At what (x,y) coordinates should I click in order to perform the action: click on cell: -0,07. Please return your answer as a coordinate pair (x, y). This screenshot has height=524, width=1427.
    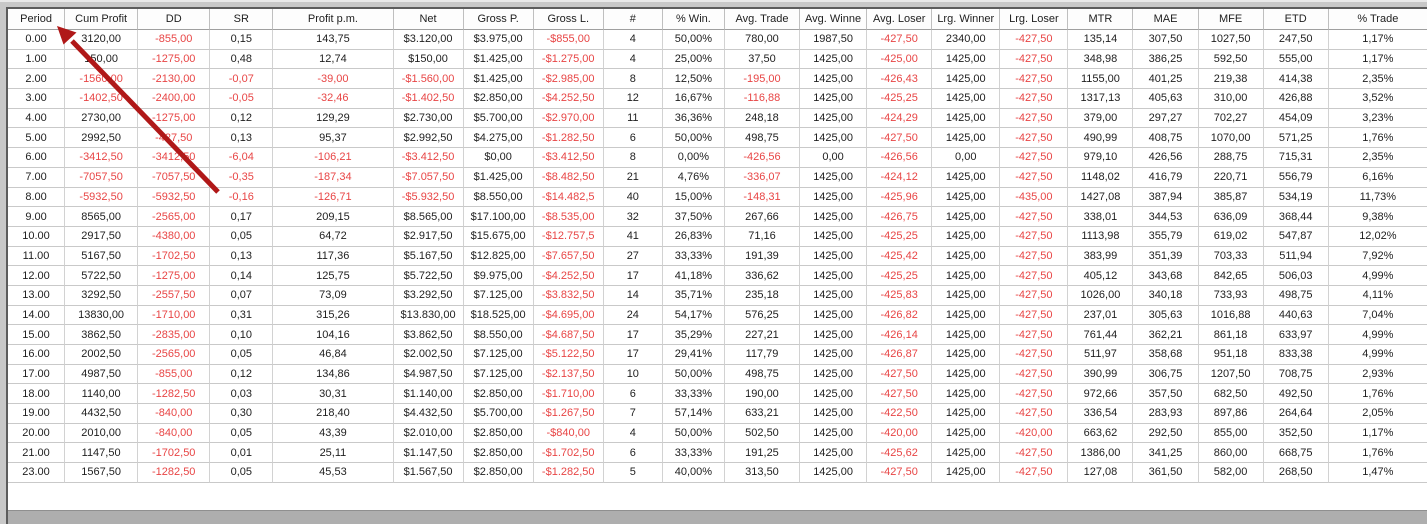
    Looking at the image, I should click on (242, 79).